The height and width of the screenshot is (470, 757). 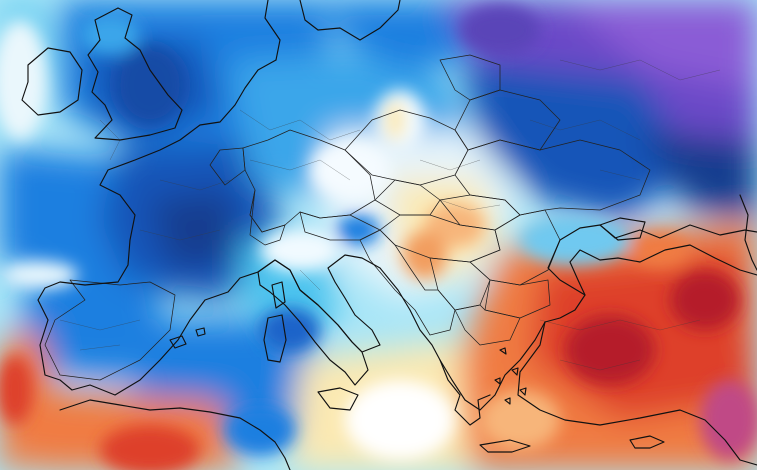 What do you see at coordinates (610, 350) in the screenshot?
I see `patch-anatolia-core` at bounding box center [610, 350].